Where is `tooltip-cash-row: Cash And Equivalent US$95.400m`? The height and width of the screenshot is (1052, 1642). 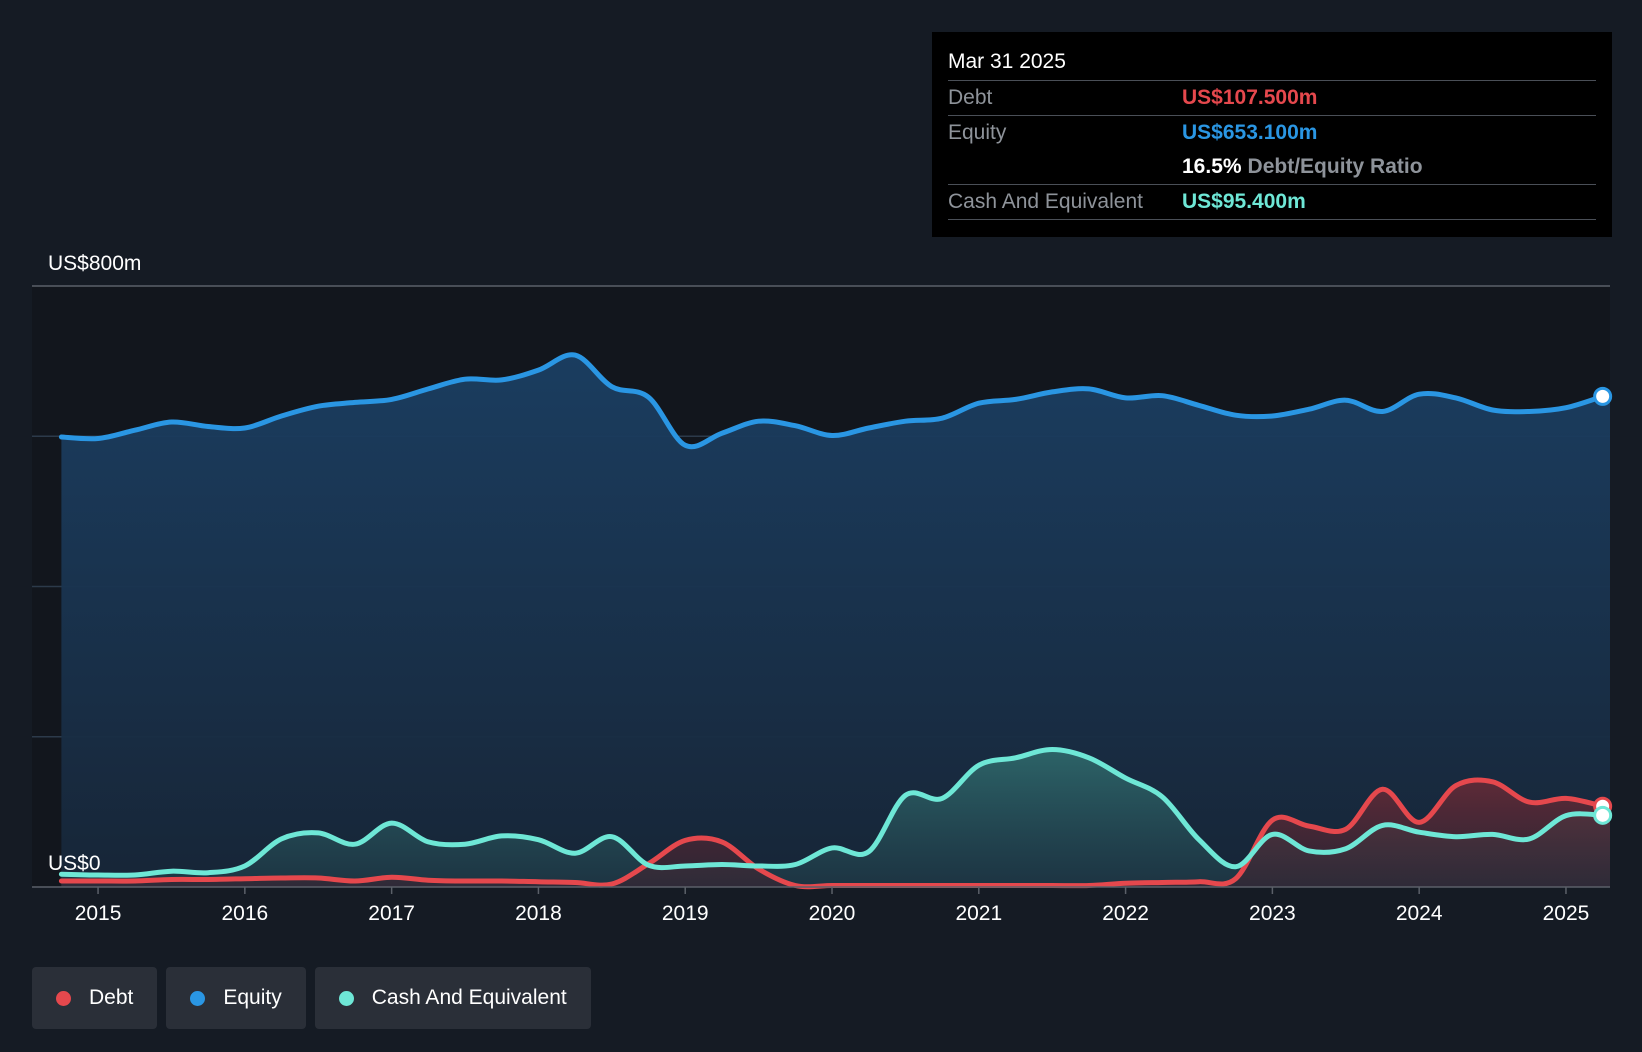
tooltip-cash-row: Cash And Equivalent US$95.400m is located at coordinates (1272, 202).